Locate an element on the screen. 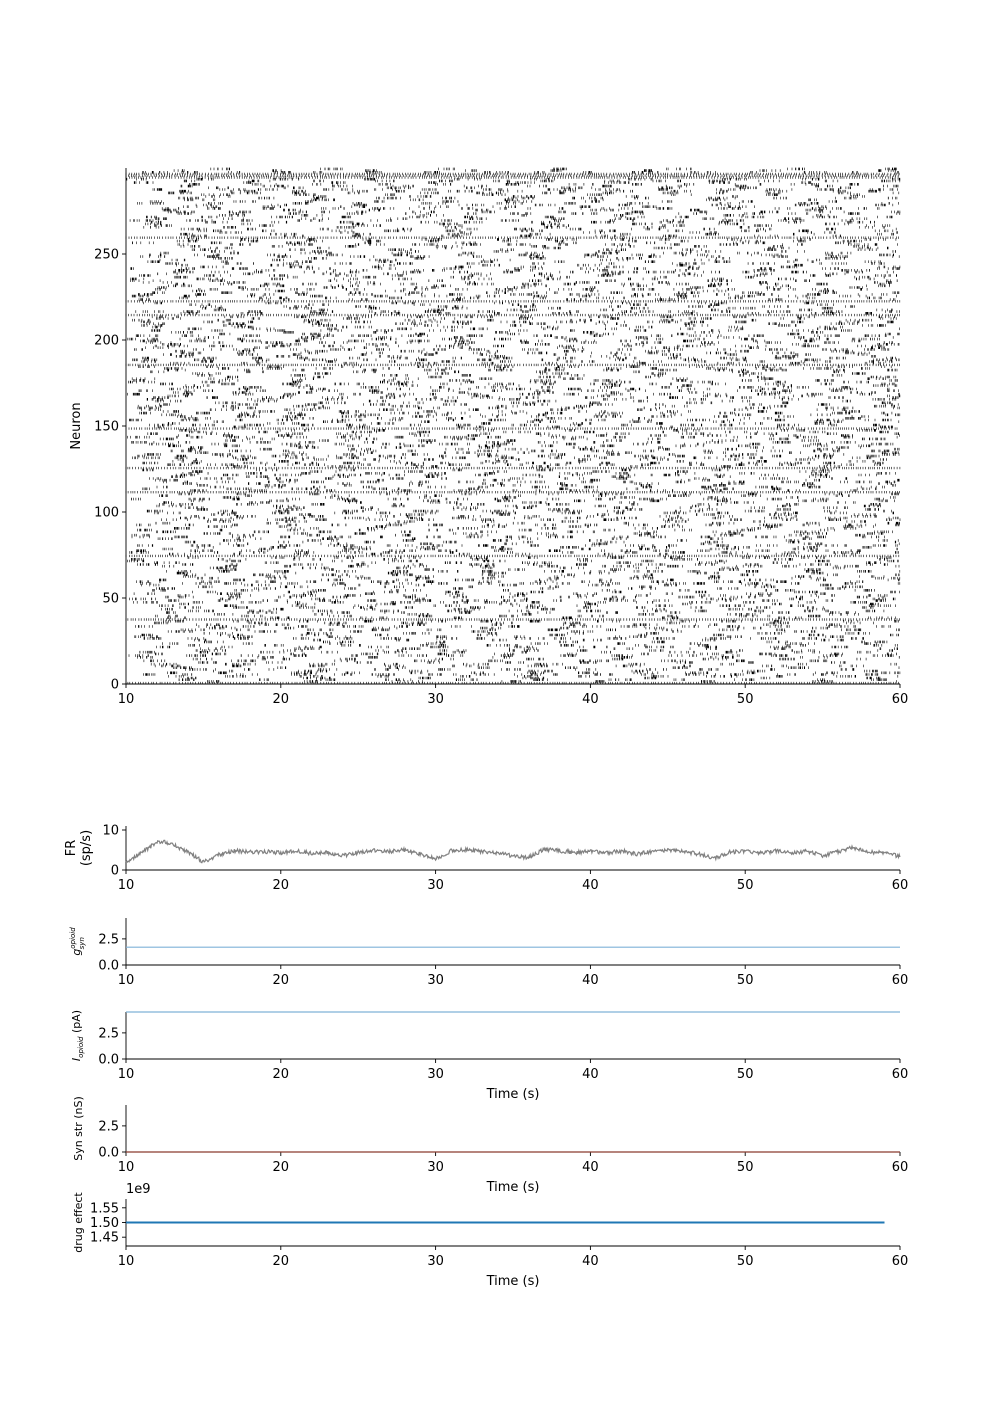 This screenshot has height=1404, width=1000. panel-2: 10 20 30 40 50 60 0.0 2.5 gopioidsyn is located at coordinates (488, 953).